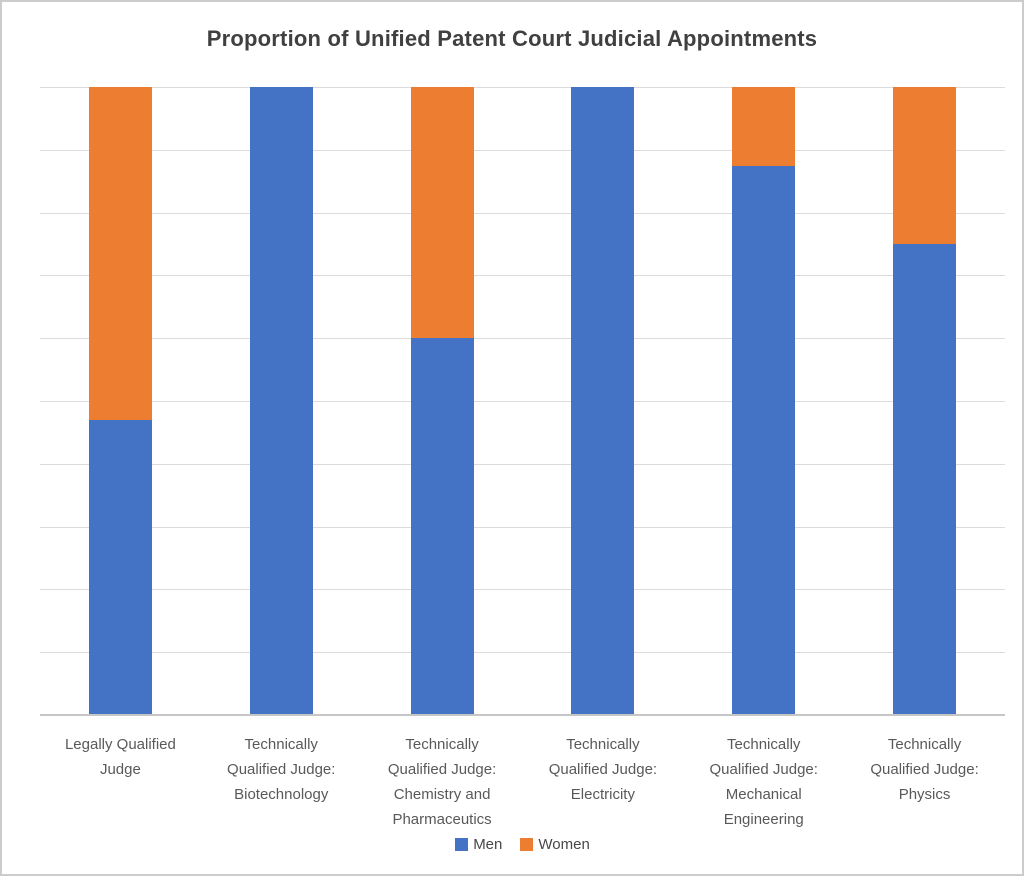  What do you see at coordinates (603, 769) in the screenshot?
I see `x-axis-label-text: Technically Qualified Judge: Electricity` at bounding box center [603, 769].